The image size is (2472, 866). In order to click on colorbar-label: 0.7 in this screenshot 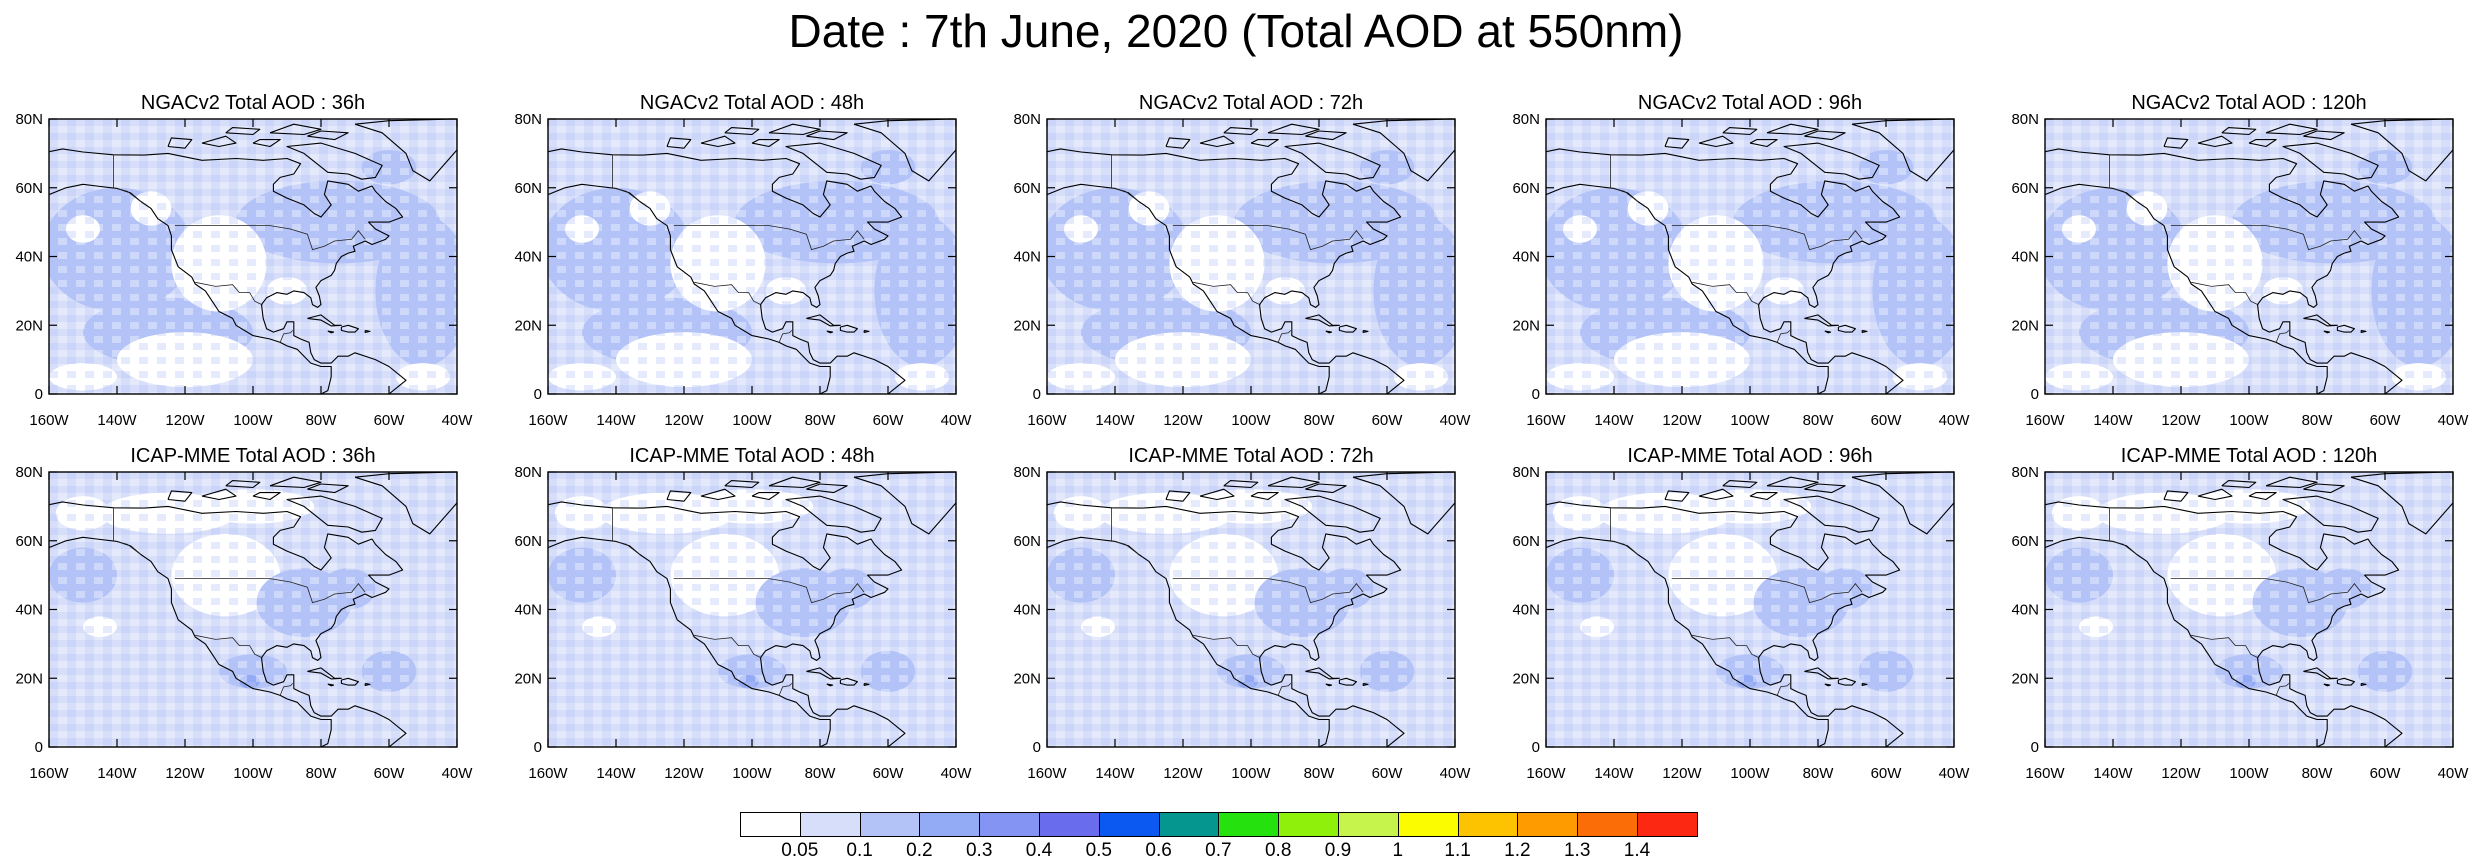, I will do `click(1218, 850)`.